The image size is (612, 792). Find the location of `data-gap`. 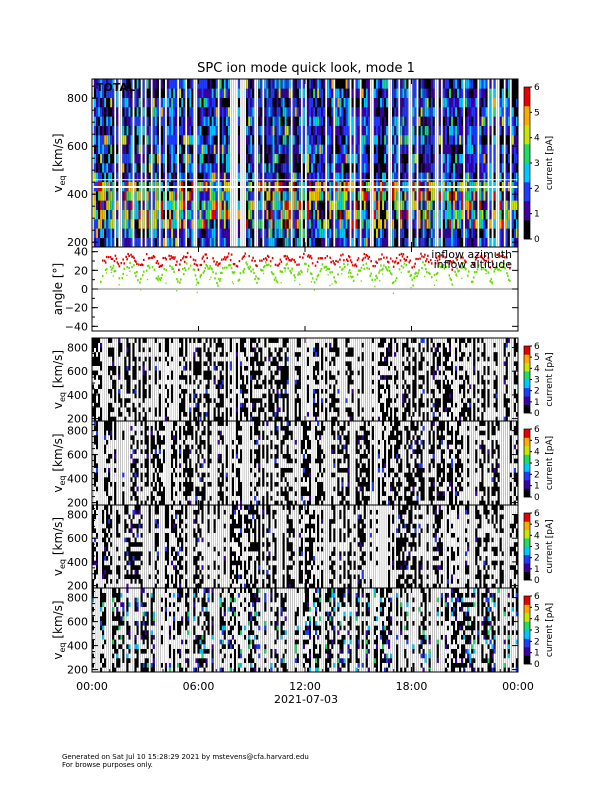

data-gap is located at coordinates (399, 163).